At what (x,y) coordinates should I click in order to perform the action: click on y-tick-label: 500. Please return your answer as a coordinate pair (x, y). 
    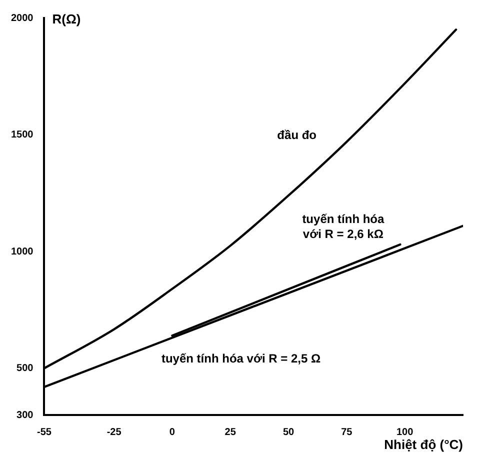
    Looking at the image, I should click on (25, 368).